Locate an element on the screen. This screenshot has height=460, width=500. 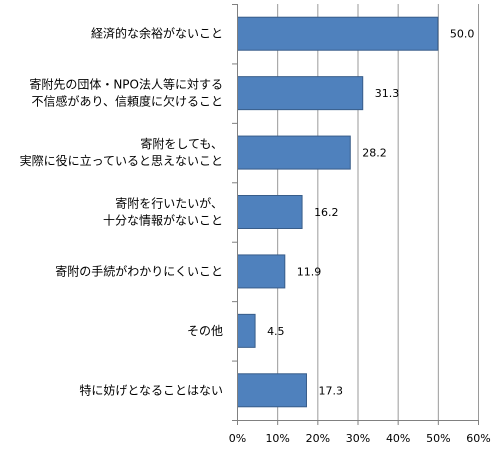
value-label-2: 28.2 is located at coordinates (374, 153).